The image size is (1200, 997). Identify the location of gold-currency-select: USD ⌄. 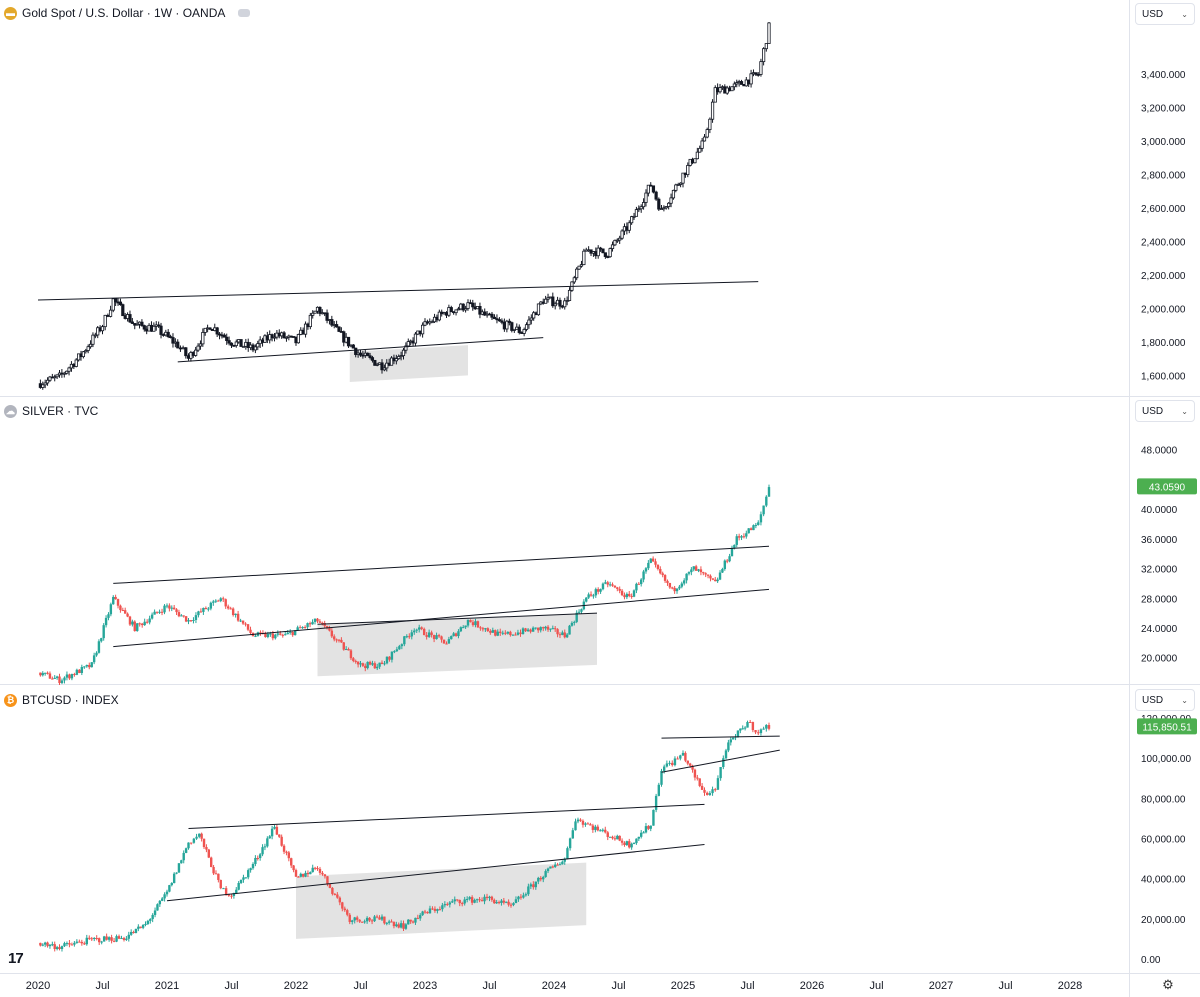
(1165, 14).